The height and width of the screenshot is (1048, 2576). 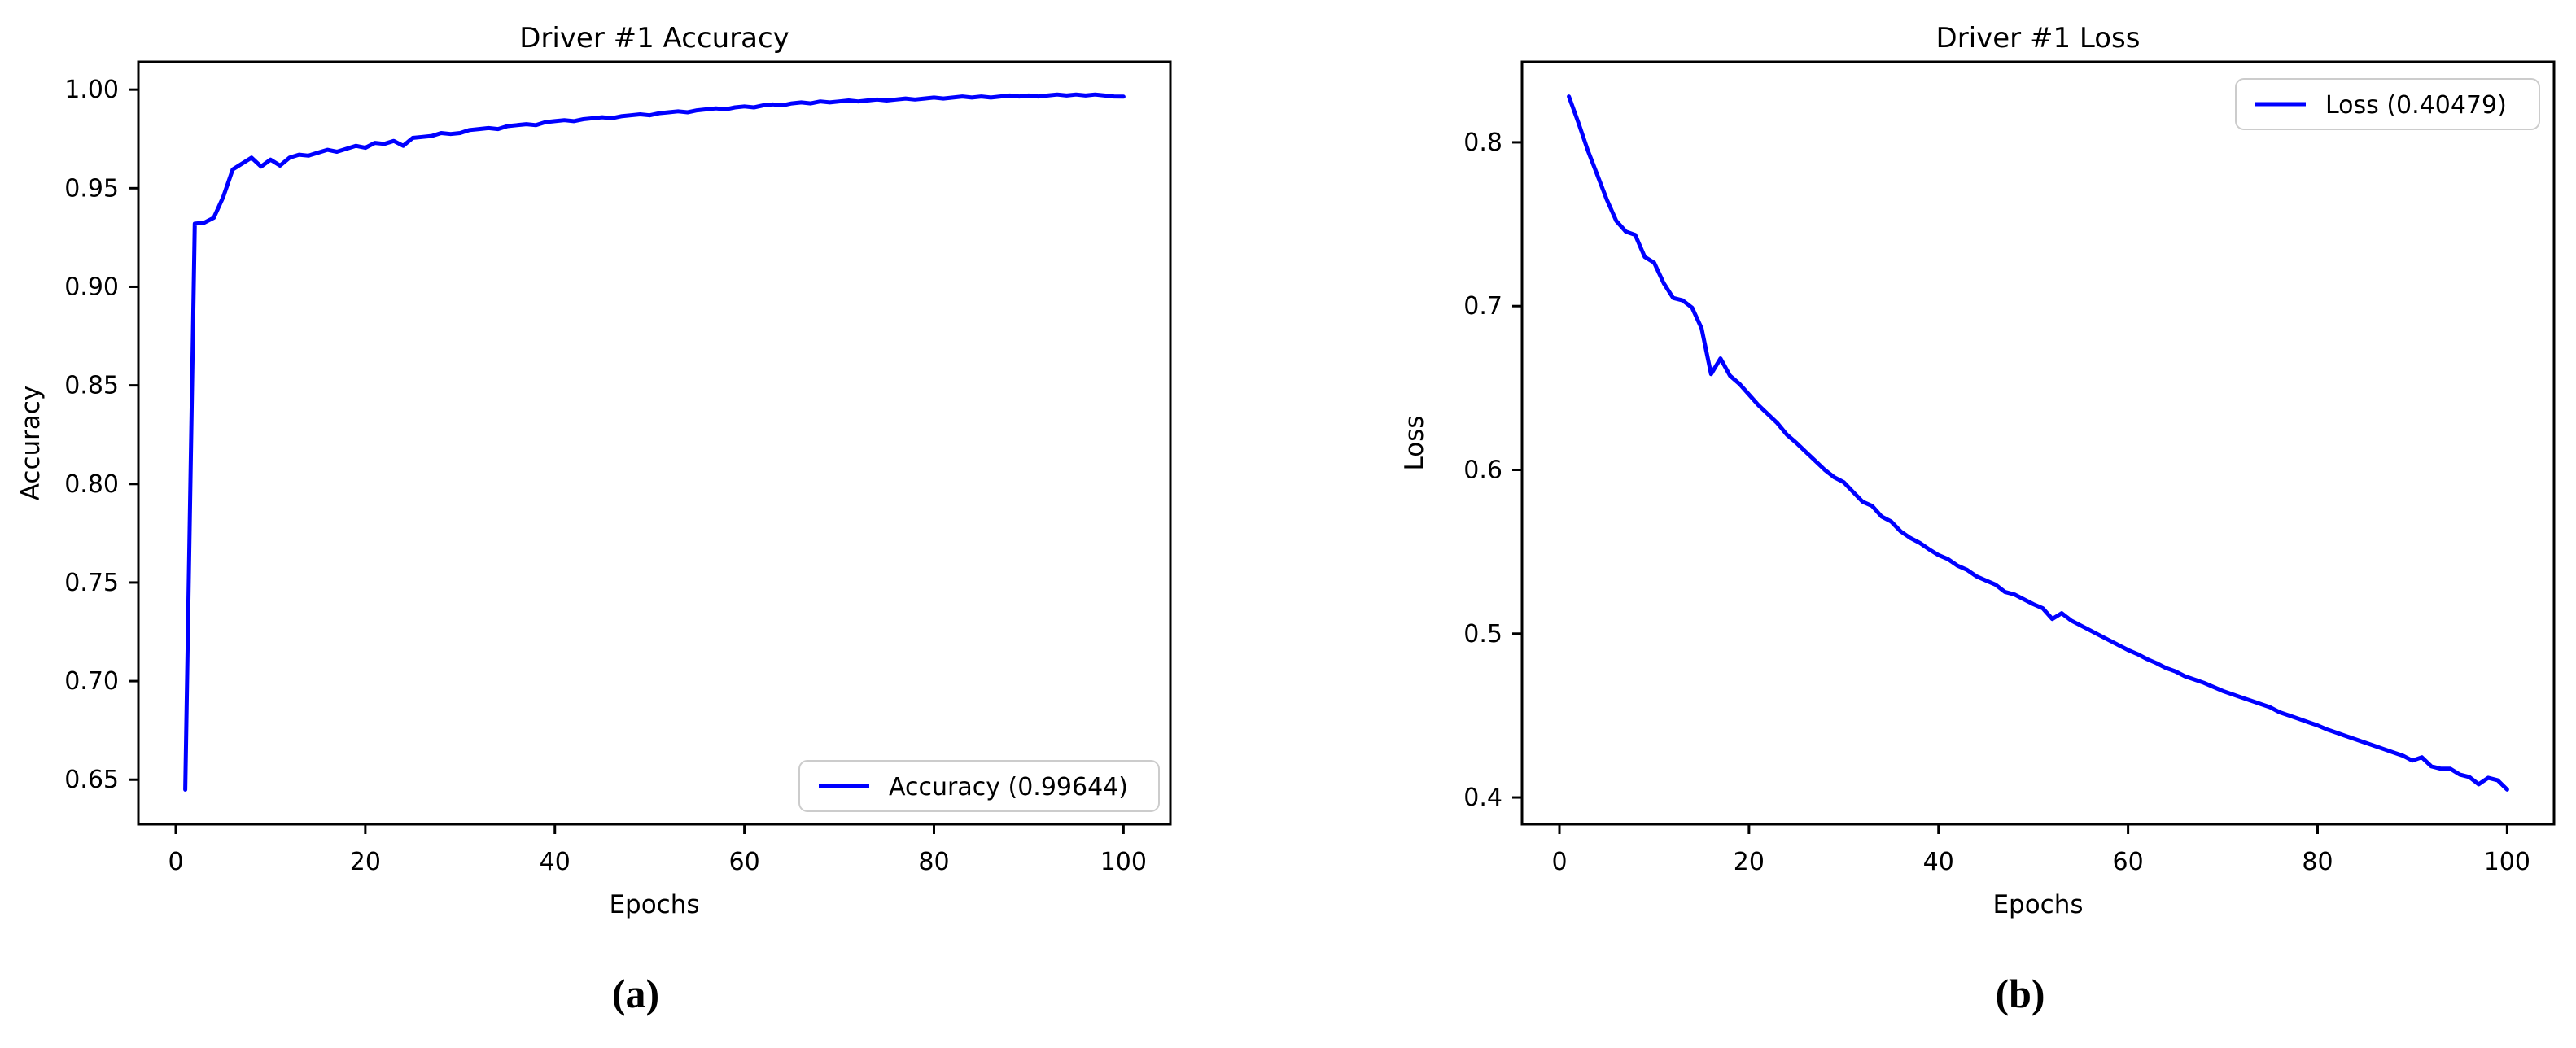 I want to click on accuracy-x-tick-label: 100, so click(x=1123, y=862).